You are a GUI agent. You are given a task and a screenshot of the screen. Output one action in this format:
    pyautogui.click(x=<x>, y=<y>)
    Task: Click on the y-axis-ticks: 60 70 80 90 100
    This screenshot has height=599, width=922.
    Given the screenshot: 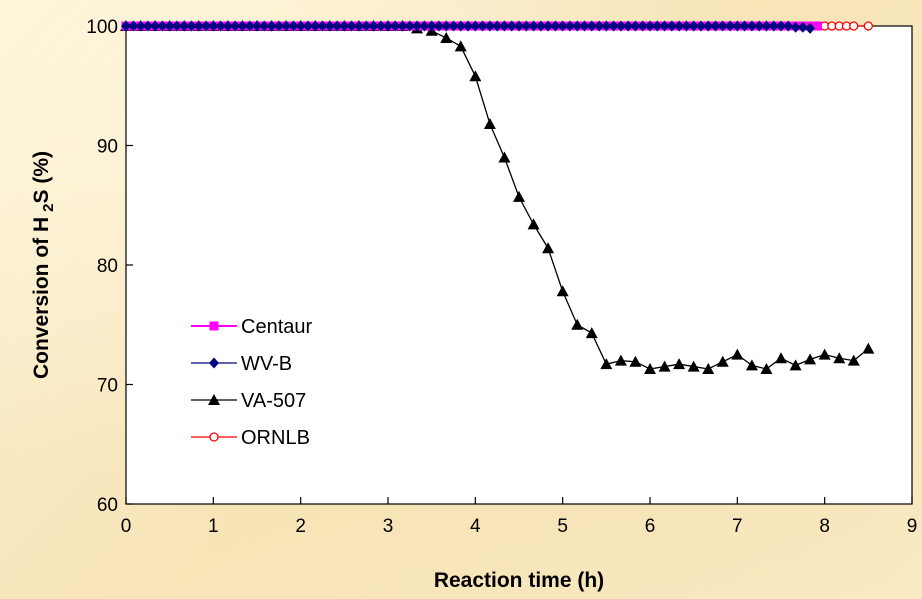 What is the action you would take?
    pyautogui.click(x=109, y=266)
    